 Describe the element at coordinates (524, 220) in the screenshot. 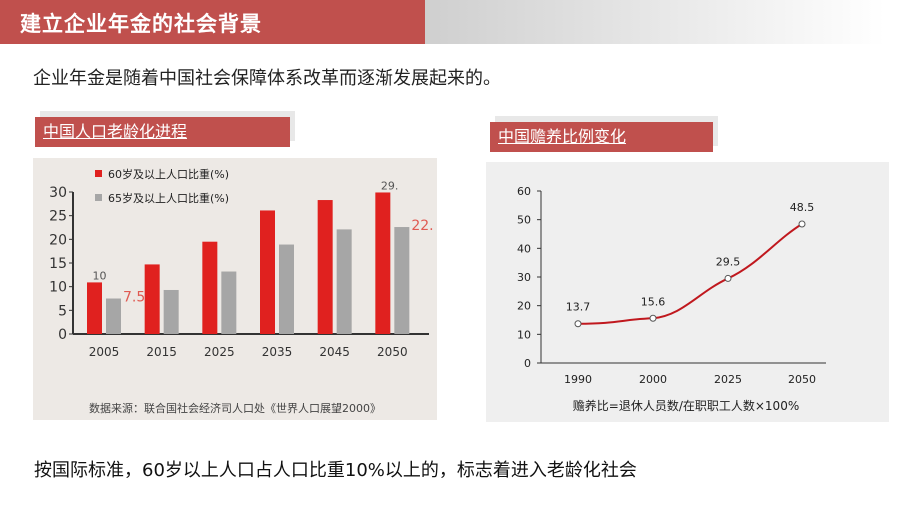

I see `y-tick-label: 50` at that location.